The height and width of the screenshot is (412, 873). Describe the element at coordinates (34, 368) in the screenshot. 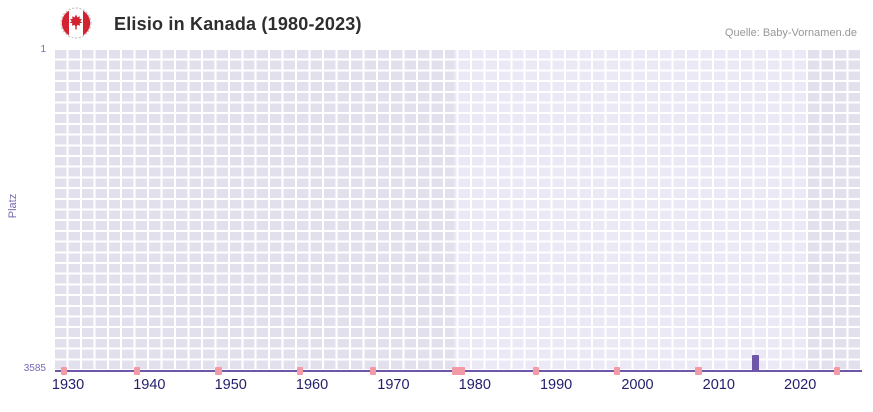

I see `y-tick-min: 3585` at that location.